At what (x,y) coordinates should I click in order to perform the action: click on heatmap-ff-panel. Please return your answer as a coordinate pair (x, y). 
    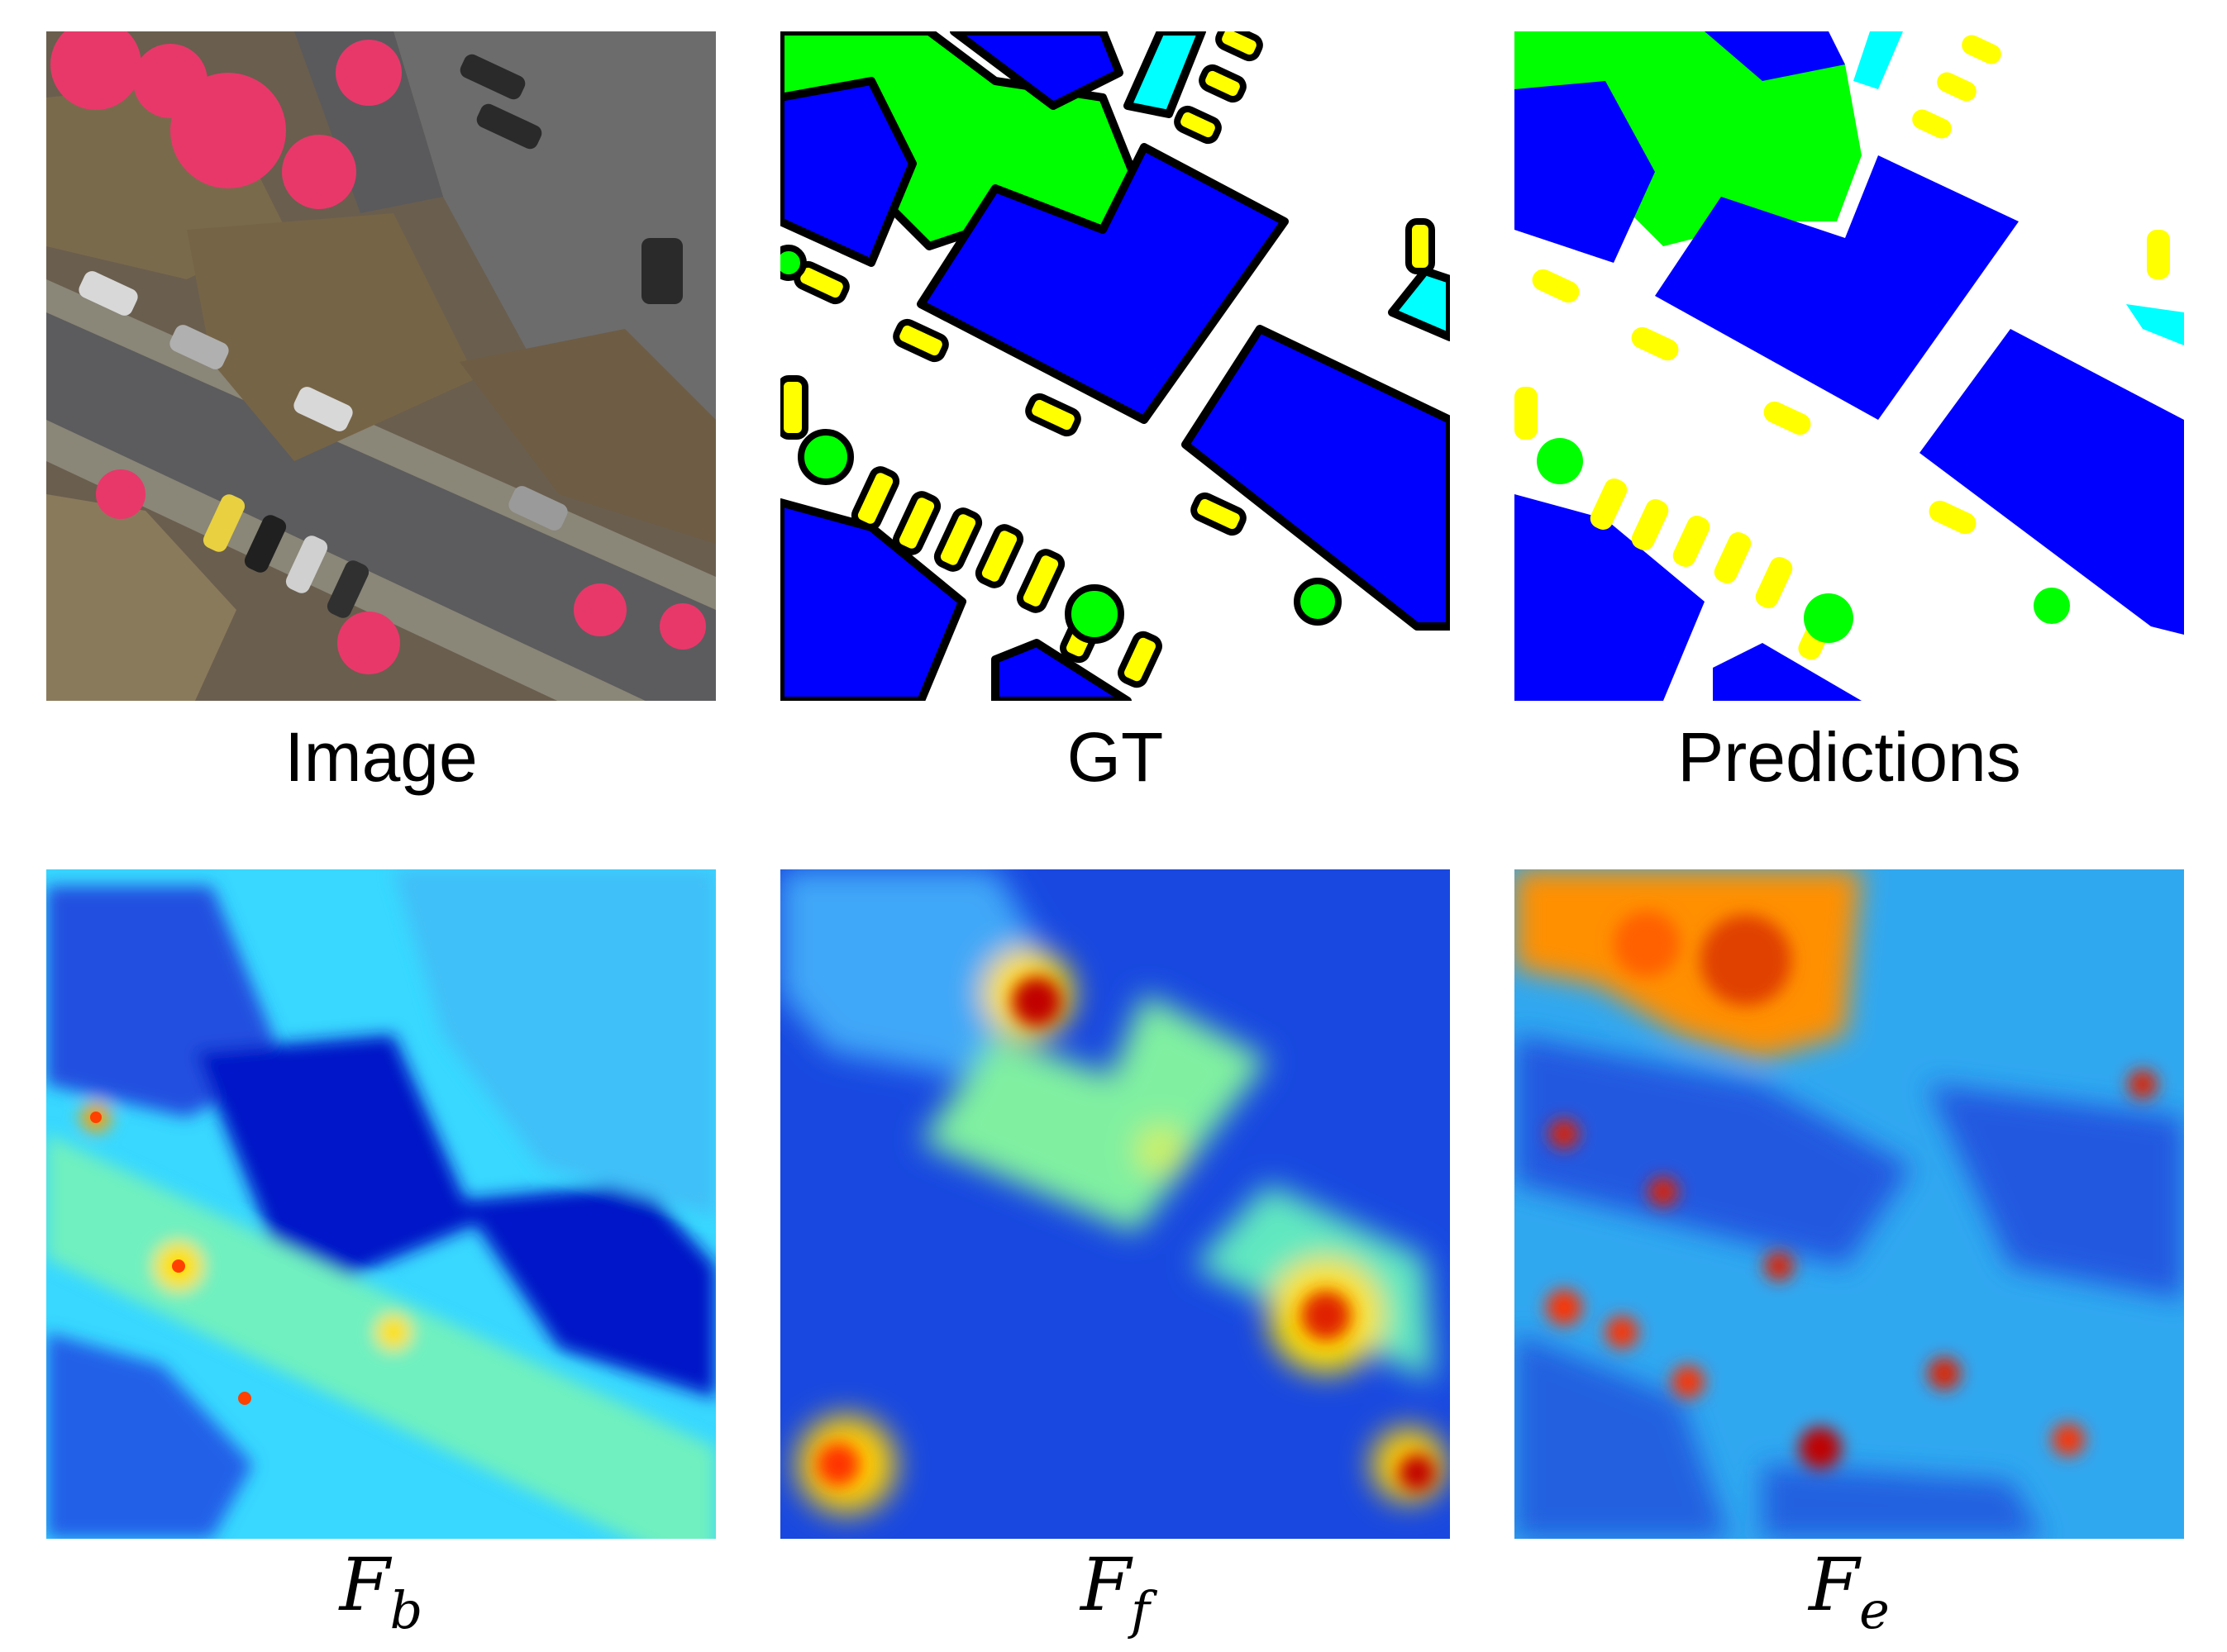
    Looking at the image, I should click on (1115, 1204).